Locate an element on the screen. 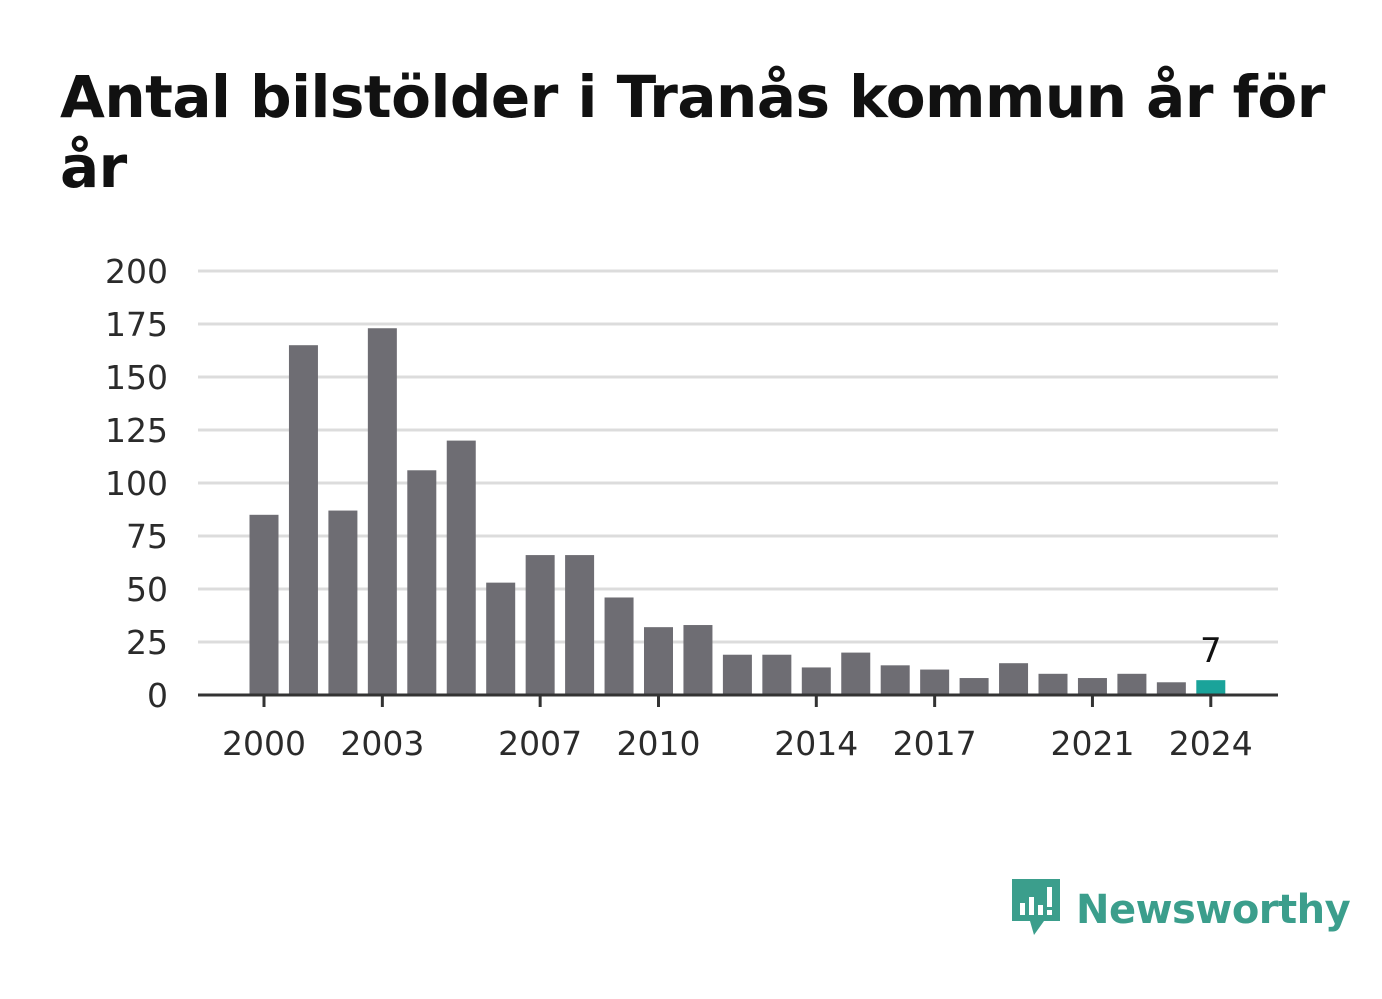  bar-2020 is located at coordinates (1053, 684).